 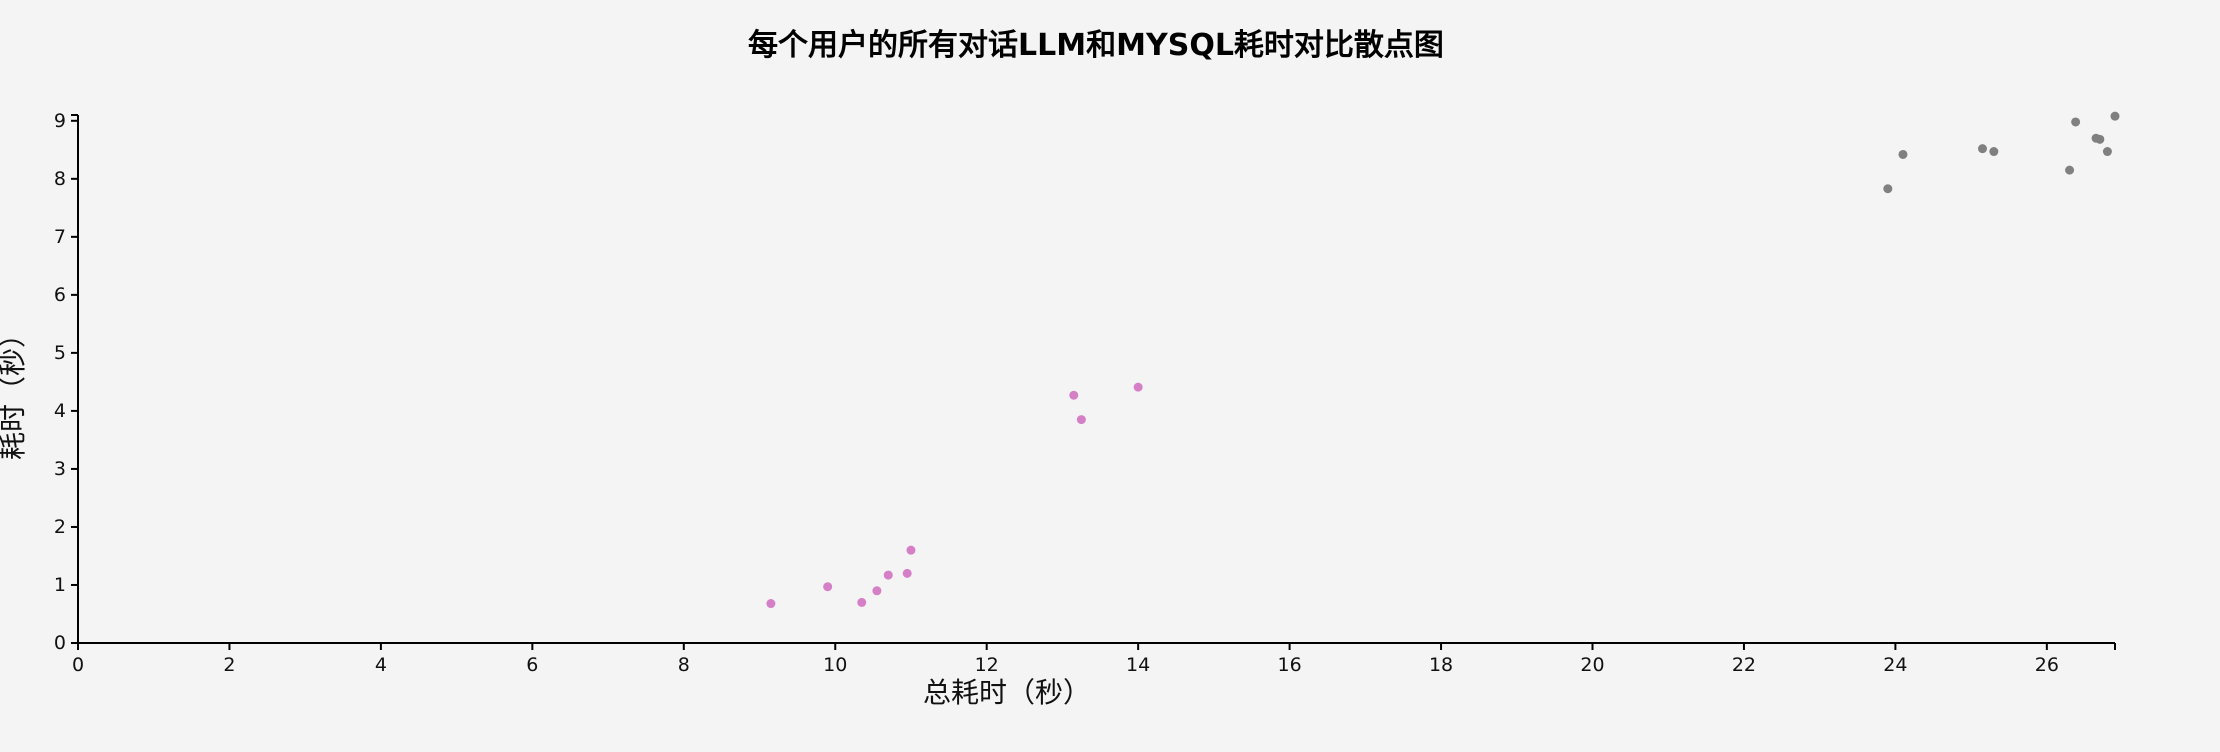 What do you see at coordinates (1592, 665) in the screenshot?
I see `x-tick-label: 20` at bounding box center [1592, 665].